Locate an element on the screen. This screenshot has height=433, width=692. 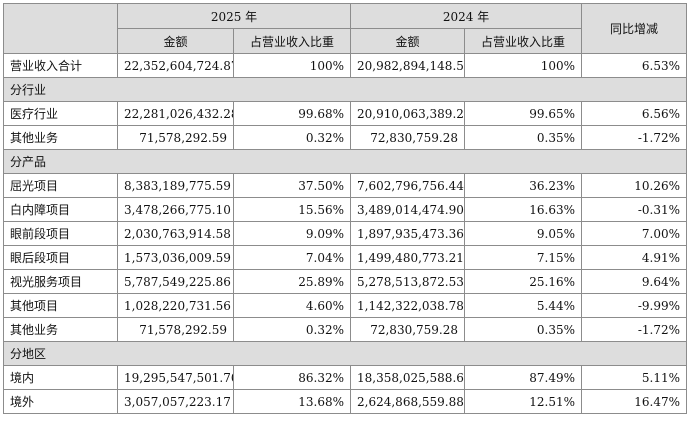
section-header-row: 分行业 is located at coordinates (345, 89).